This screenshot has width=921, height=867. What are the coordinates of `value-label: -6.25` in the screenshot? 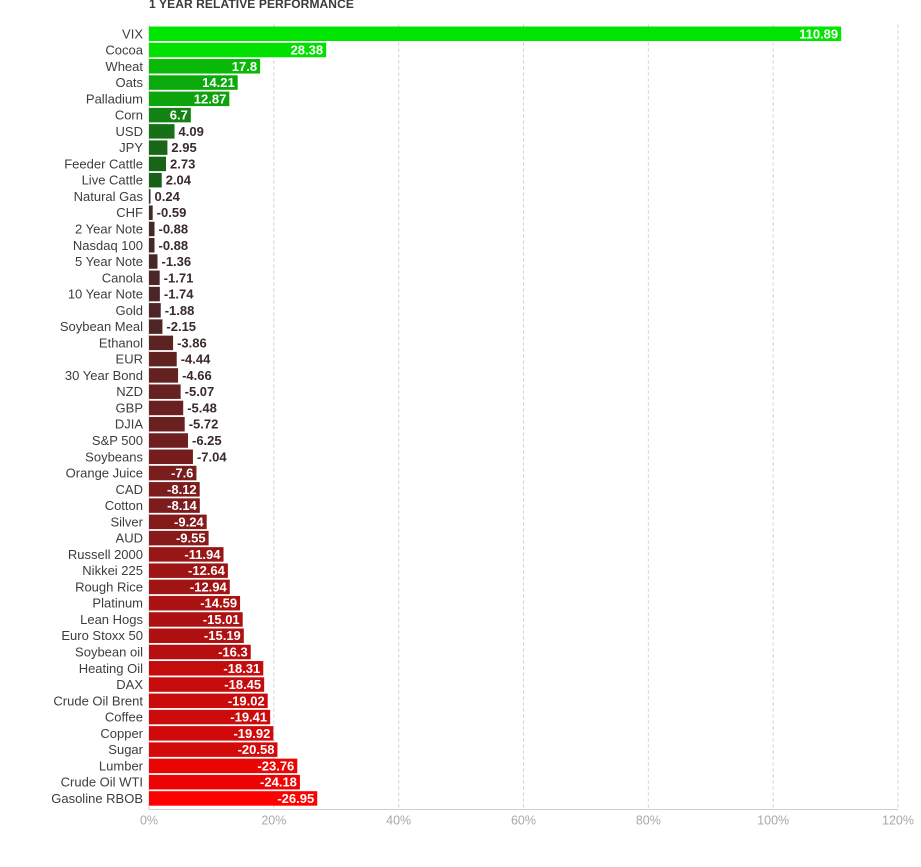 It's located at (207, 440).